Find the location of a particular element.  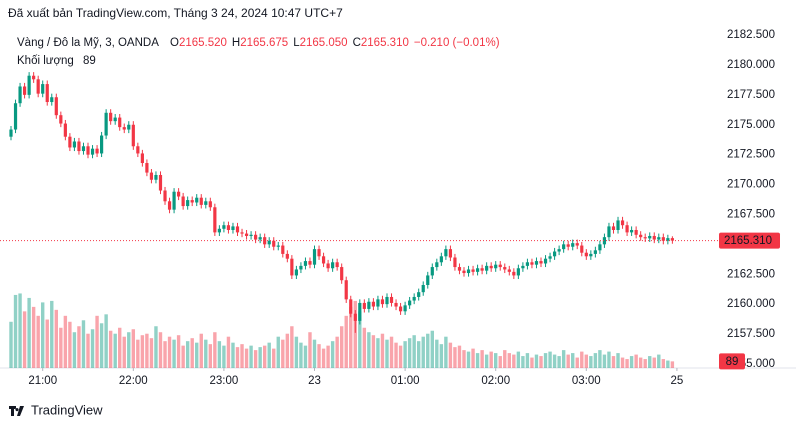

x-tick-label: 23:00 is located at coordinates (224, 381).